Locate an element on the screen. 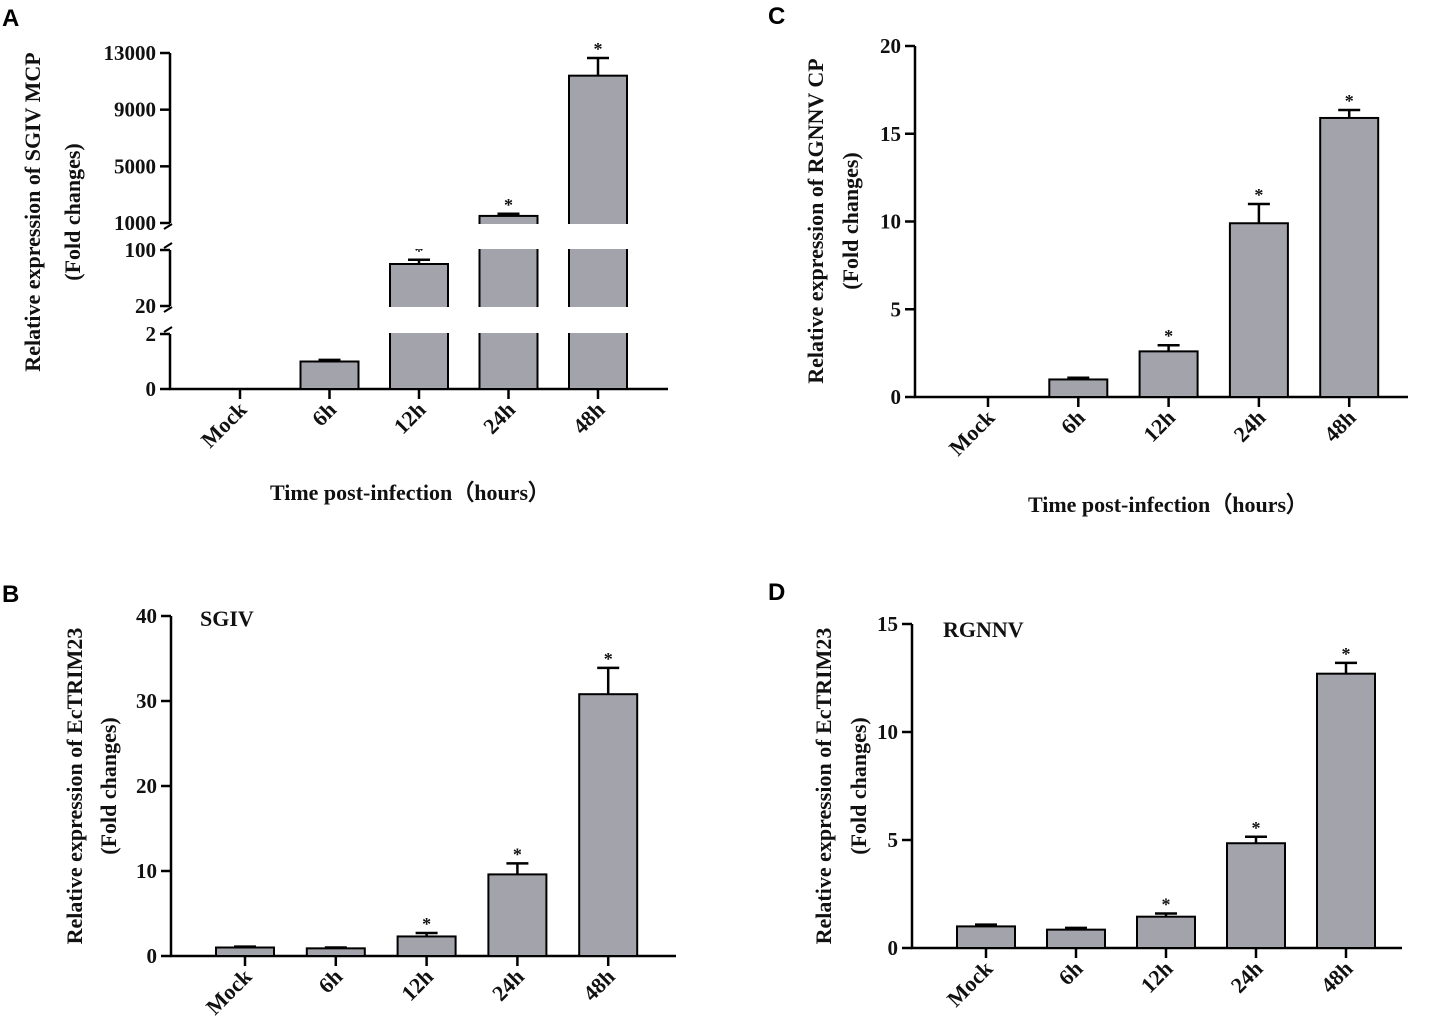 This screenshot has height=1033, width=1441. y-tick-label: 100 is located at coordinates (141, 250).